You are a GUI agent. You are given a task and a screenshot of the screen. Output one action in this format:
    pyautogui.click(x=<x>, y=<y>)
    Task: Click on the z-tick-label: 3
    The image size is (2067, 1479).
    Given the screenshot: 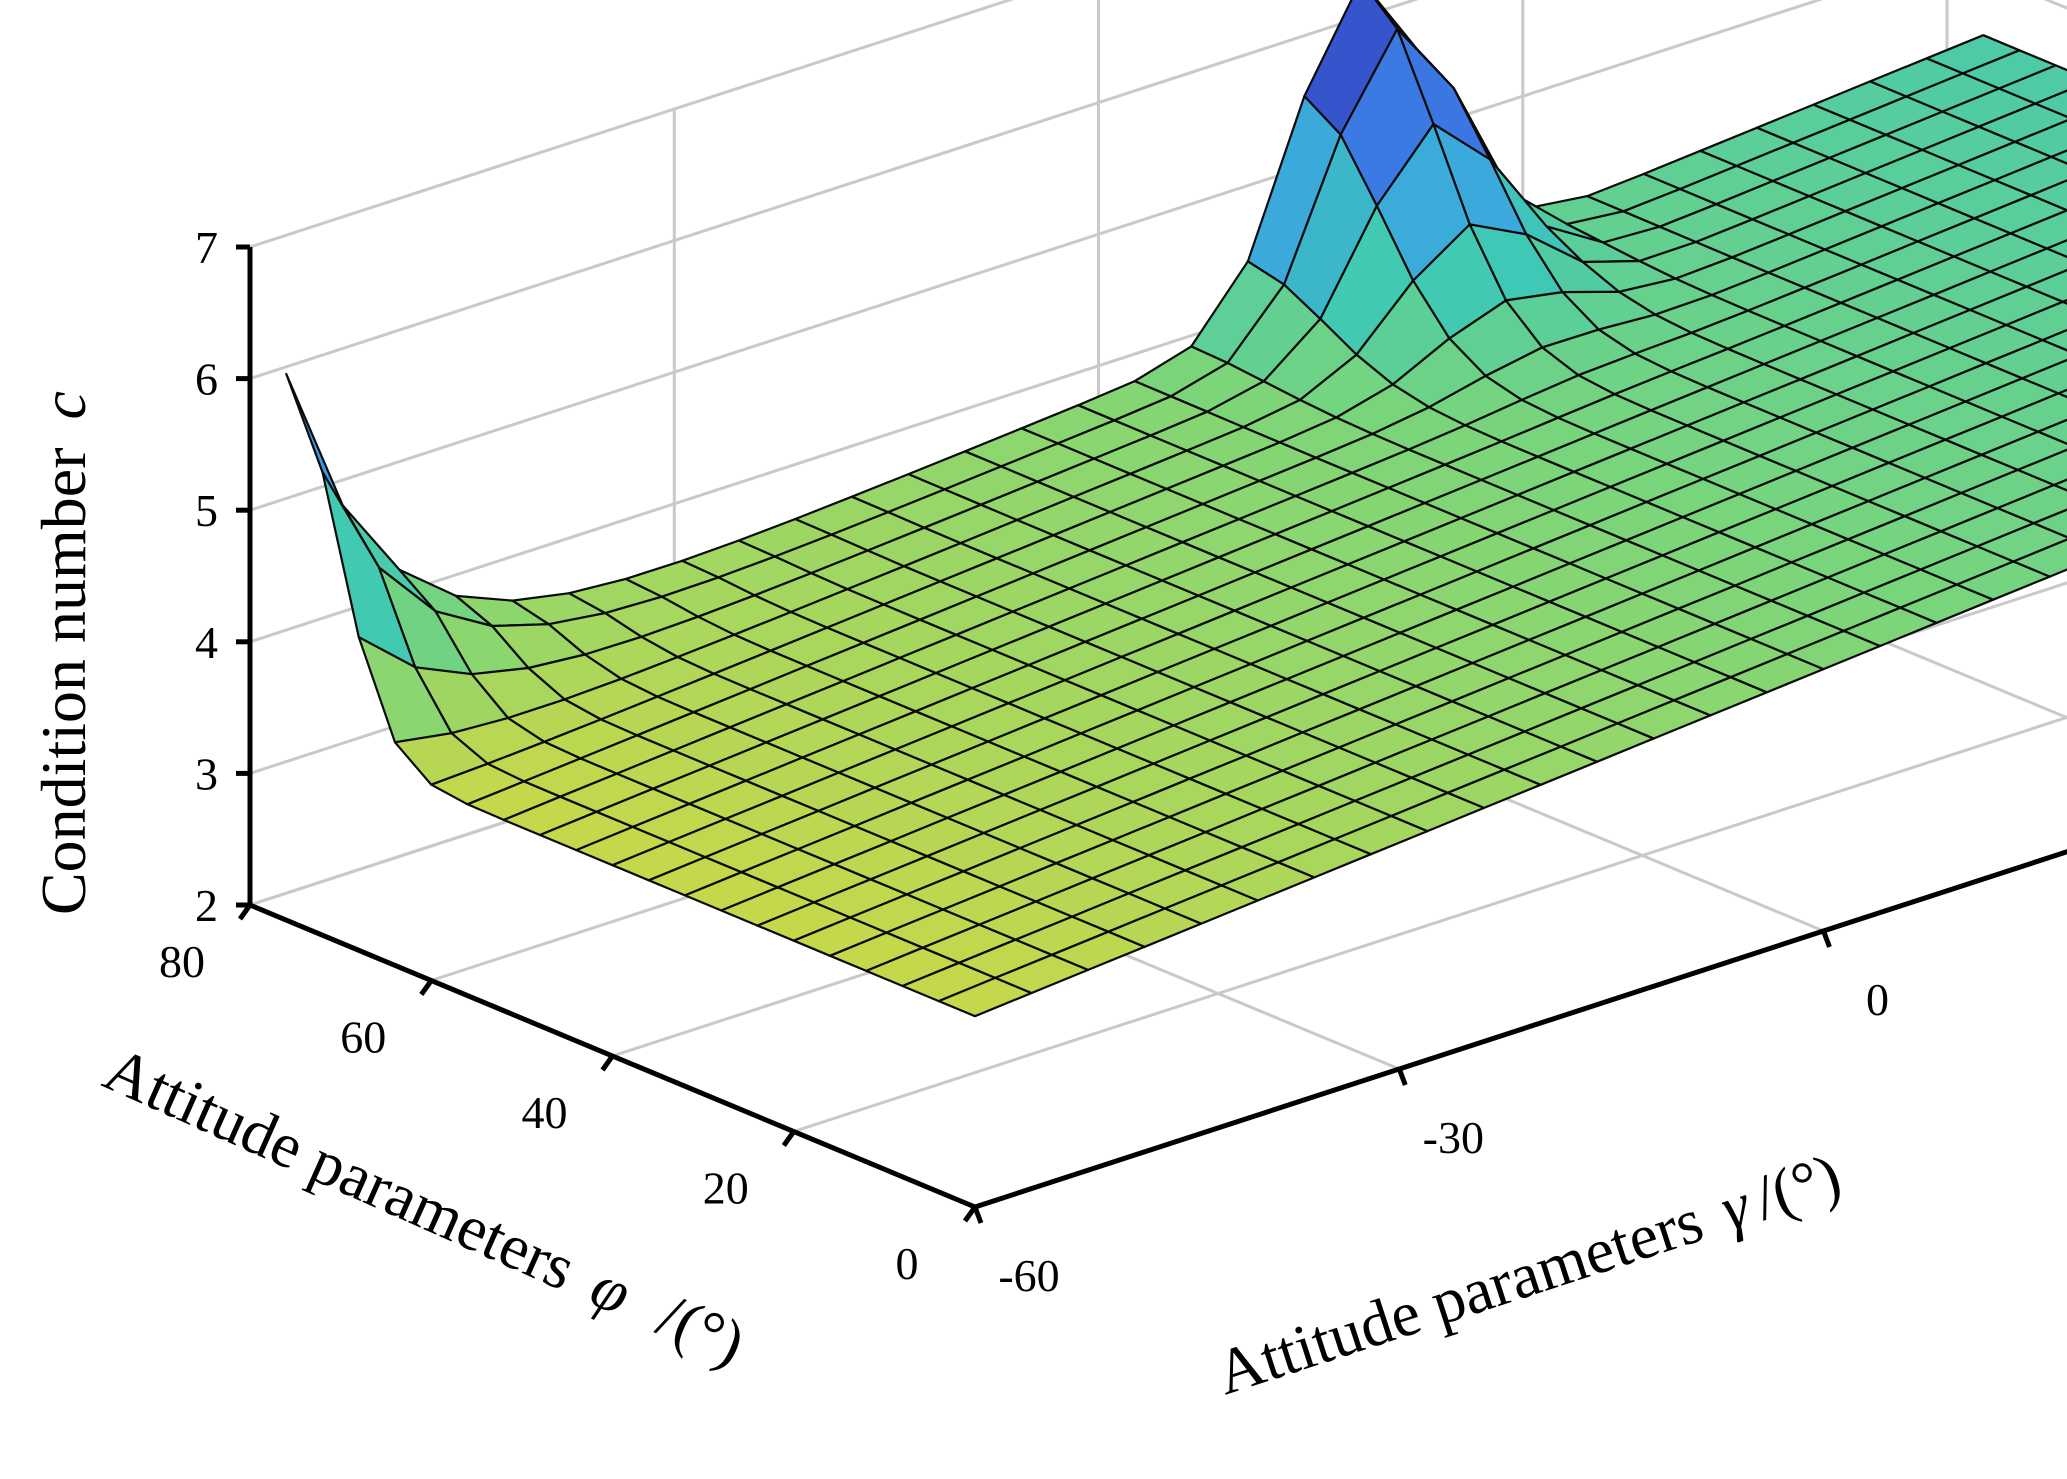 What is the action you would take?
    pyautogui.click(x=206, y=773)
    